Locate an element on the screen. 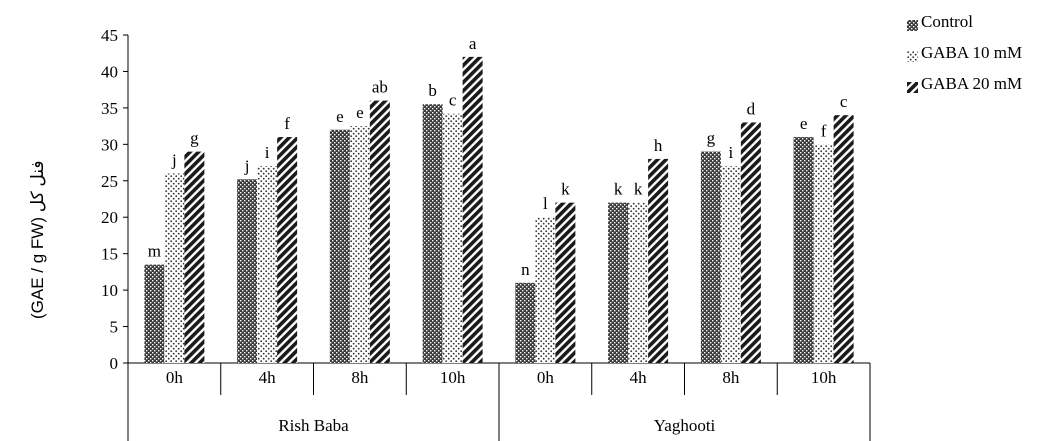 The width and height of the screenshot is (1048, 441). y-tick-label: 25 is located at coordinates (109, 181).